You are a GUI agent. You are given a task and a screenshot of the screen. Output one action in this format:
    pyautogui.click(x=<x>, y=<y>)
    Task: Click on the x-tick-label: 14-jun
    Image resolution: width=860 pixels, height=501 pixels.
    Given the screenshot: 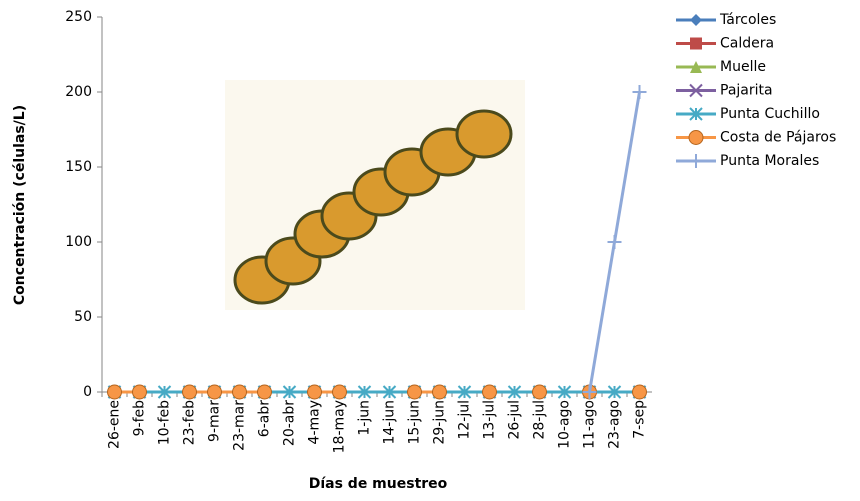 What is the action you would take?
    pyautogui.click(x=390, y=422)
    